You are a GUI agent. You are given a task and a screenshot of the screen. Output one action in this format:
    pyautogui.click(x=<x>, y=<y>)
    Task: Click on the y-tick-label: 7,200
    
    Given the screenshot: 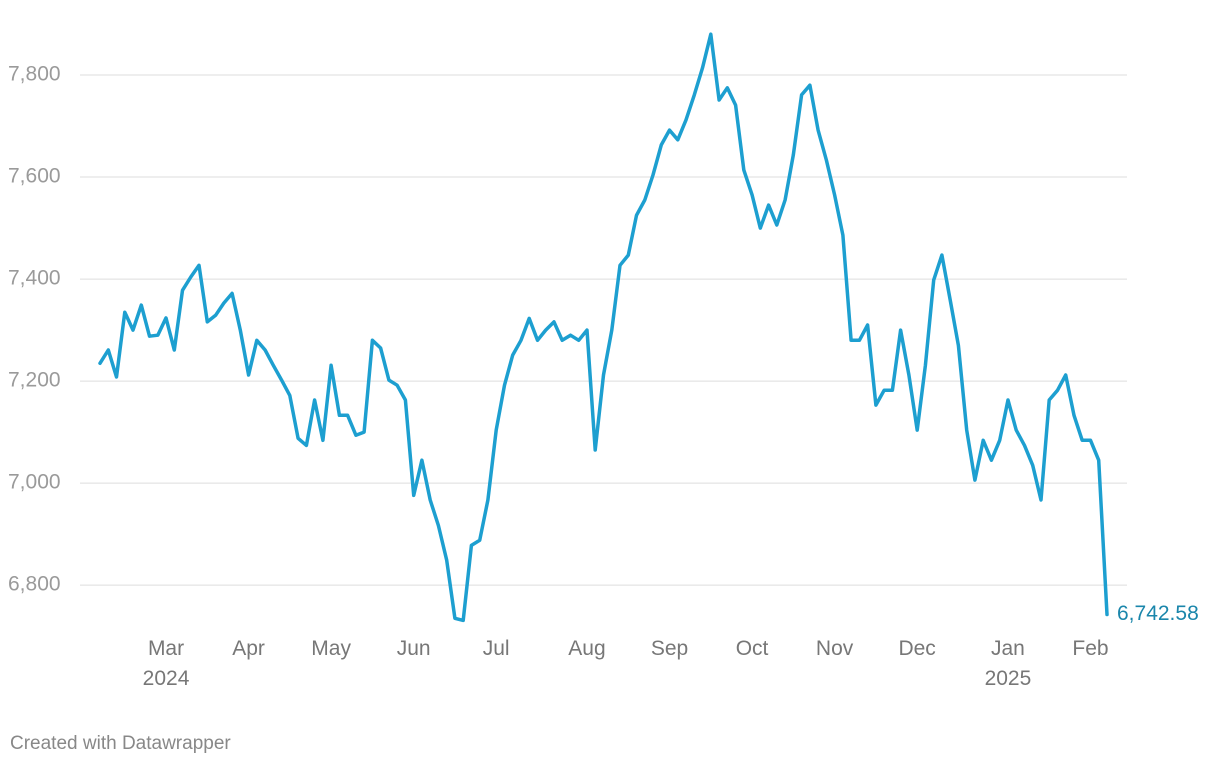 What is the action you would take?
    pyautogui.click(x=34, y=380)
    